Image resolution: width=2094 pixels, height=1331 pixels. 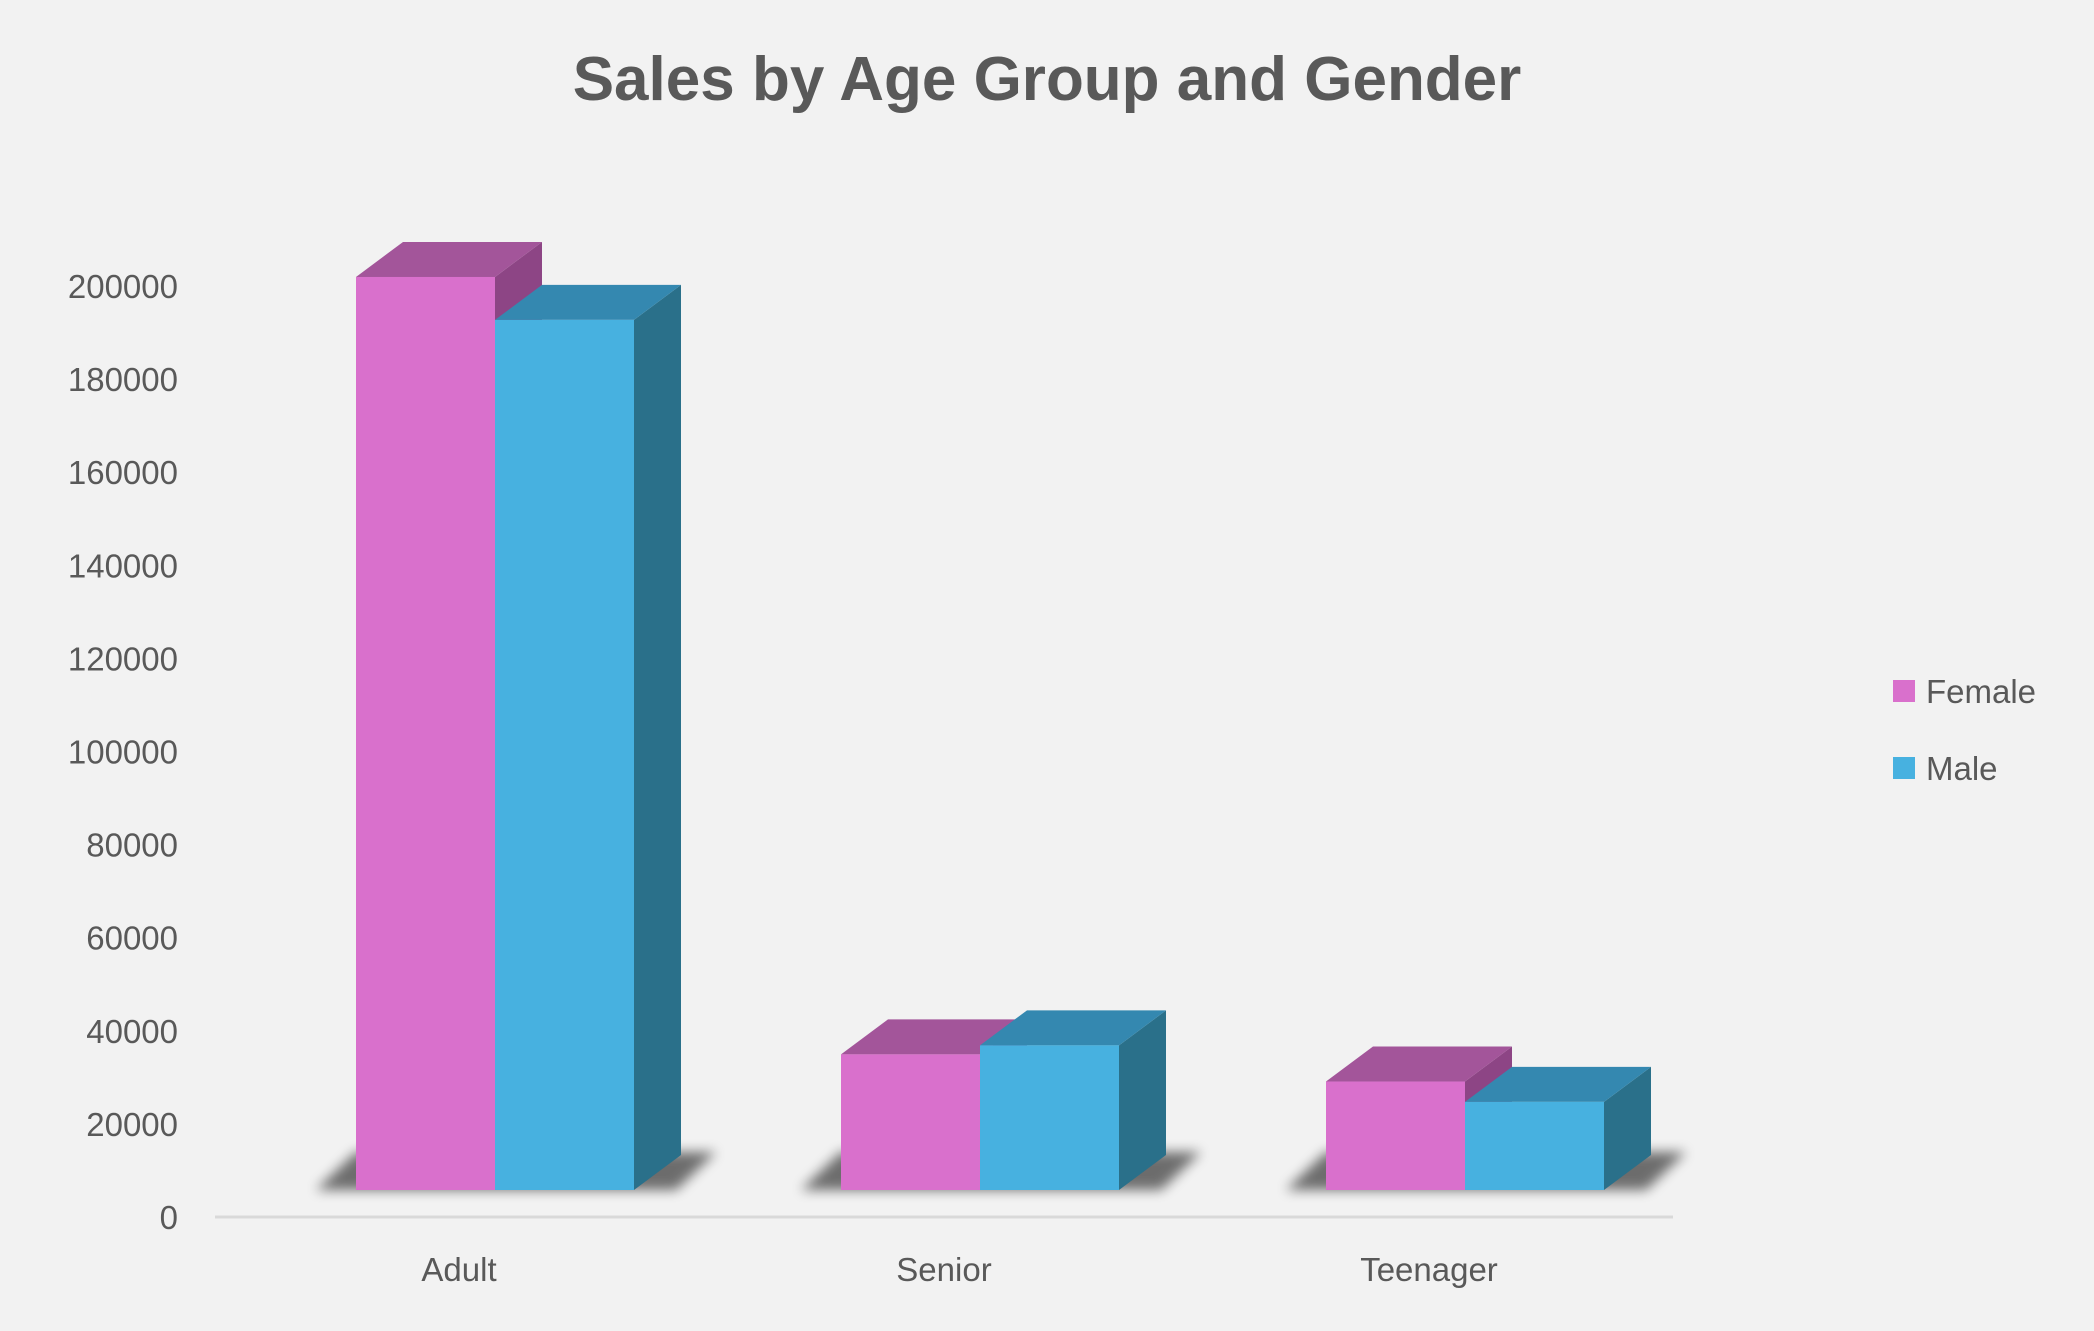 I want to click on y-tick-label: 40000, so click(x=132, y=1031).